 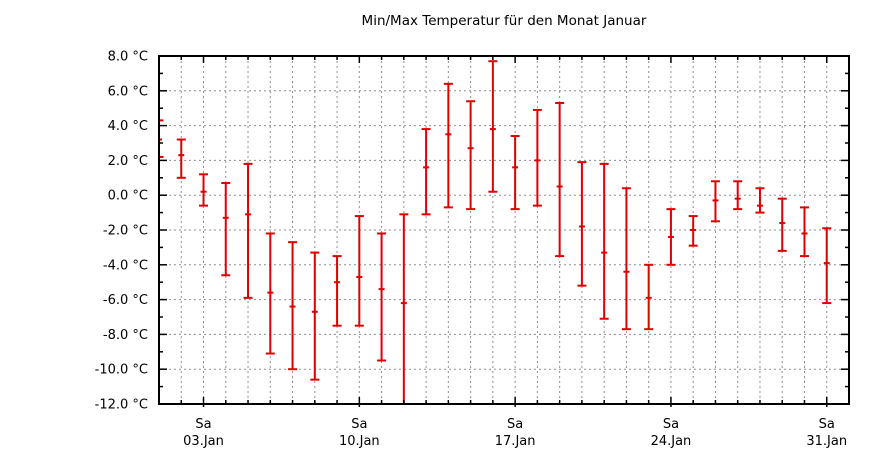 What do you see at coordinates (125, 335) in the screenshot?
I see `y-tick-label: -8.0 °C` at bounding box center [125, 335].